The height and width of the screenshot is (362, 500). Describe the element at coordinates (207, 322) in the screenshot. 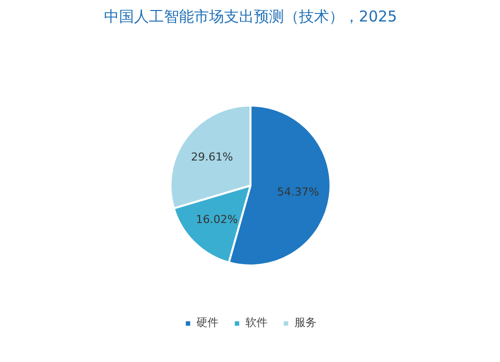

I see `legend-label: 硬件` at that location.